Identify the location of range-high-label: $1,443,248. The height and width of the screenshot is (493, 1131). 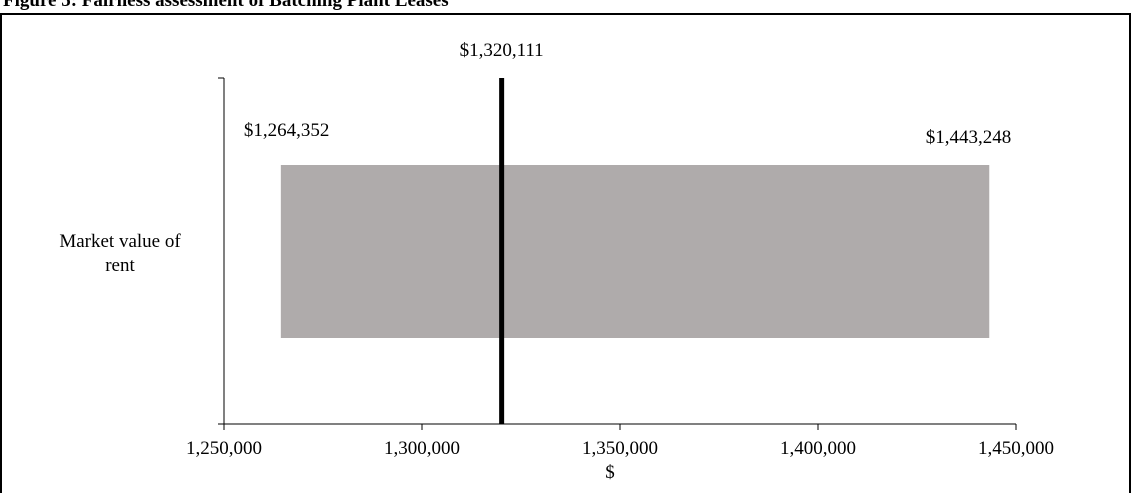
(969, 137).